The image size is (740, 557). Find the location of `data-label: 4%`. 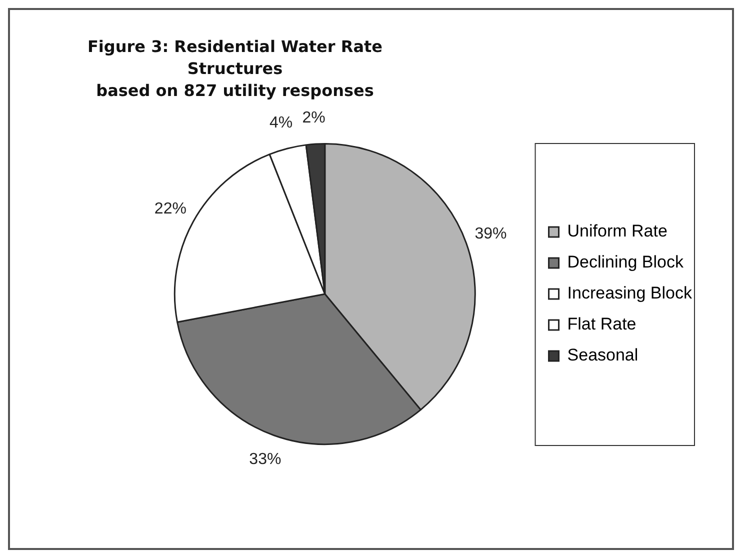

data-label: 4% is located at coordinates (281, 123).